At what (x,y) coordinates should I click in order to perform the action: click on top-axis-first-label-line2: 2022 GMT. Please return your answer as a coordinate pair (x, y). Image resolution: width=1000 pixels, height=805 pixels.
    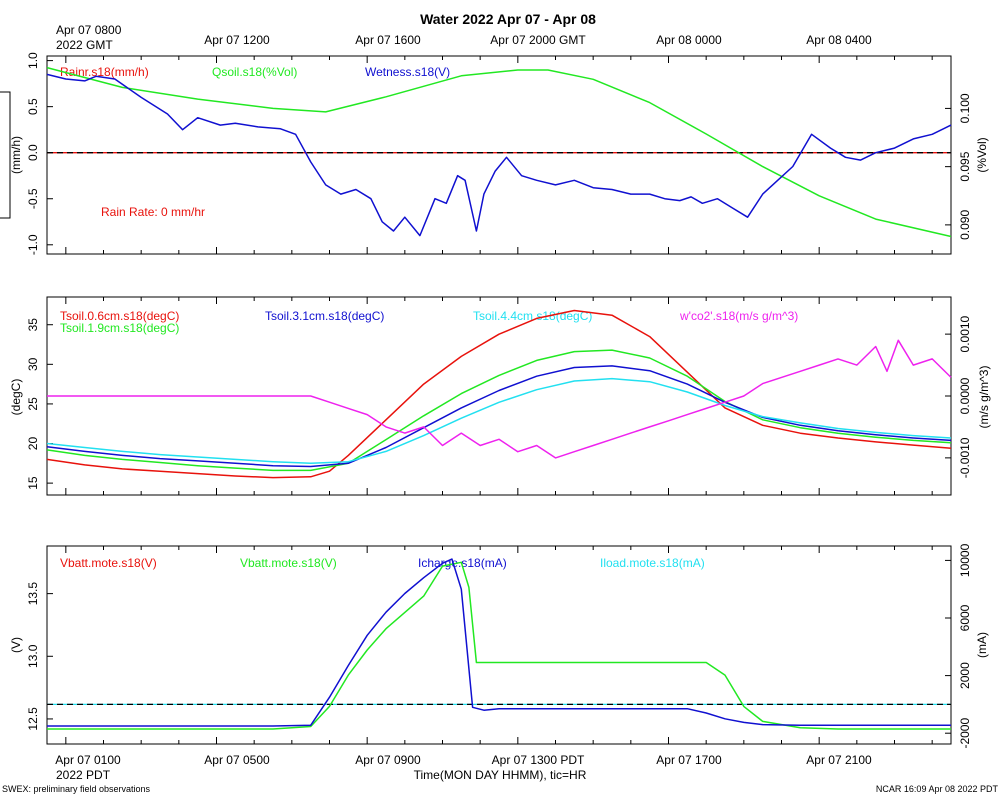
    Looking at the image, I should click on (84, 45).